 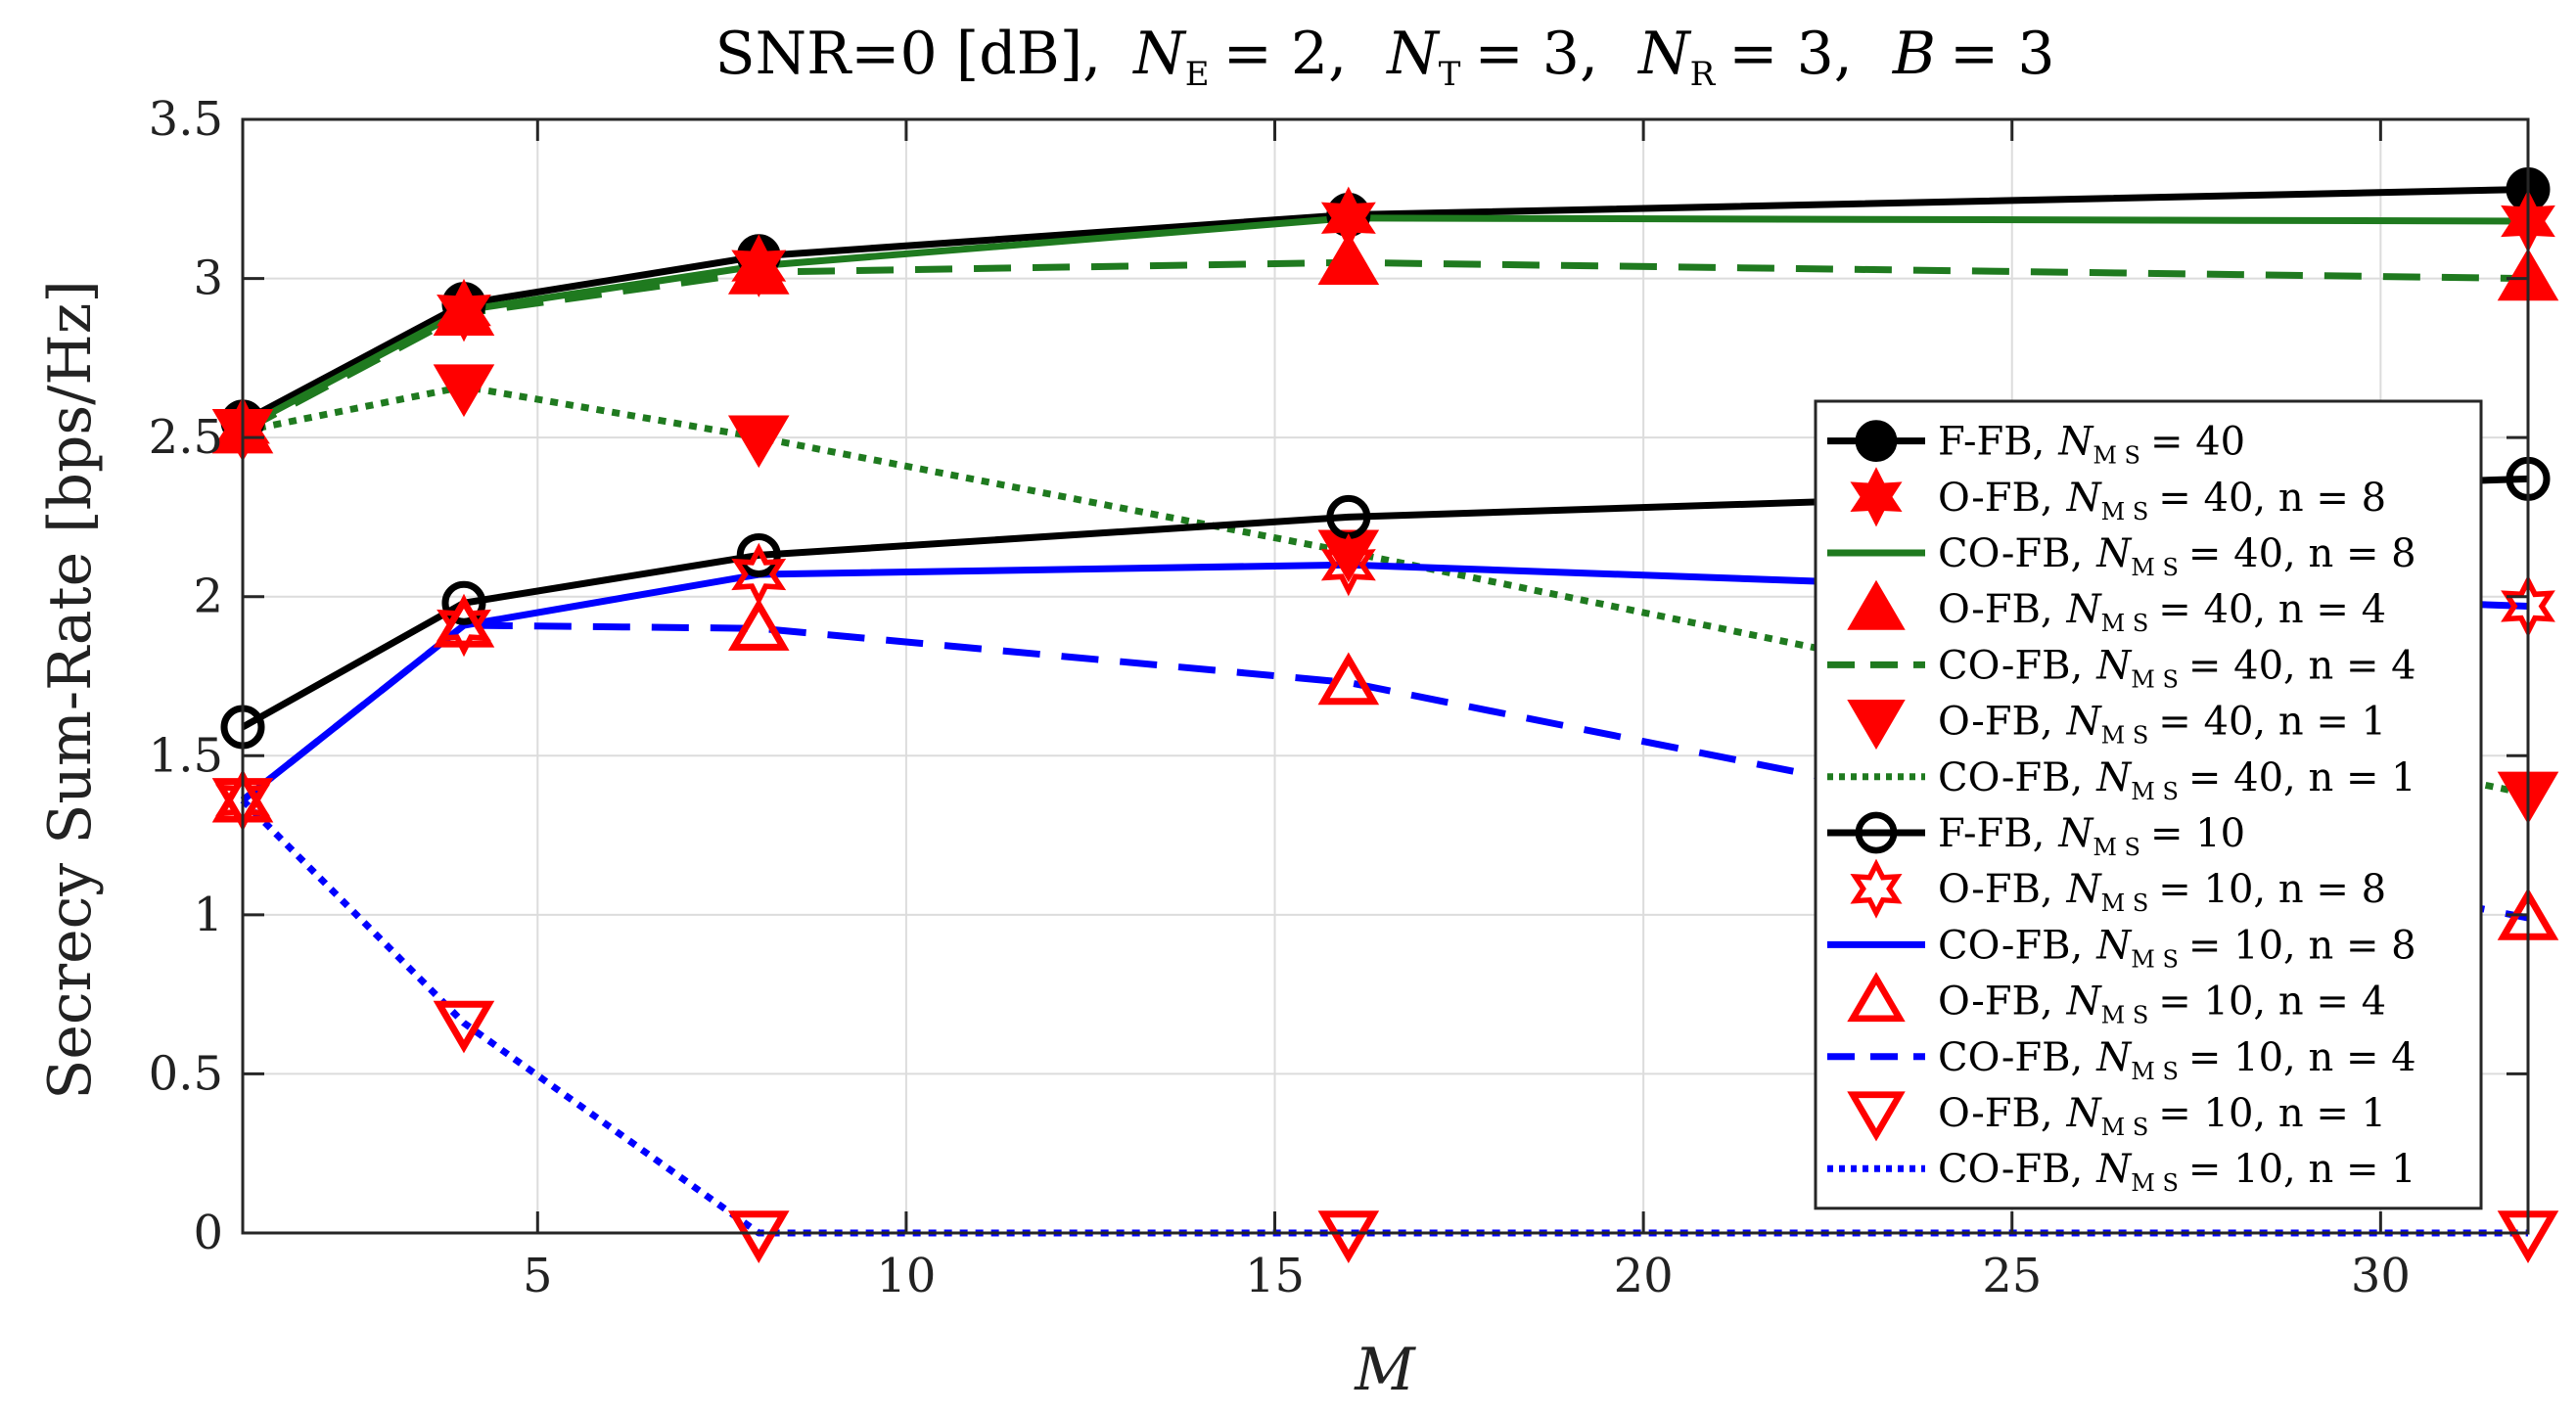 I want to click on title-ne-value: = 2,, so click(x=1286, y=54).